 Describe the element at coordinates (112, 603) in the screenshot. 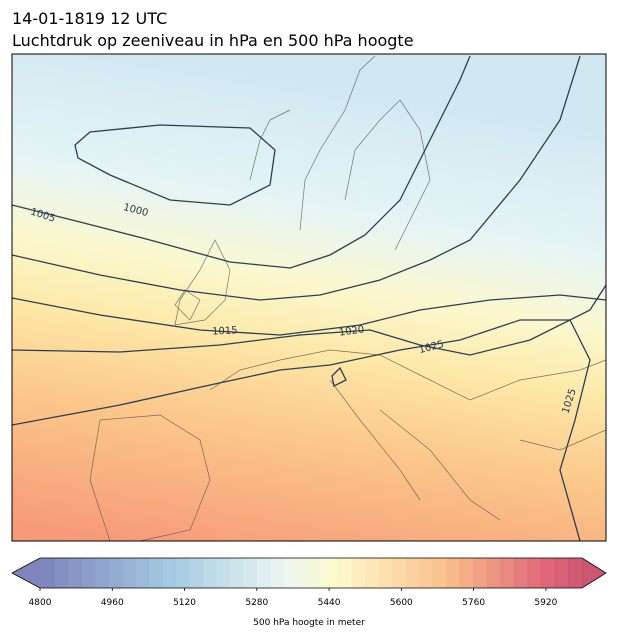

I see `colorbar-tick-label: 4960` at that location.